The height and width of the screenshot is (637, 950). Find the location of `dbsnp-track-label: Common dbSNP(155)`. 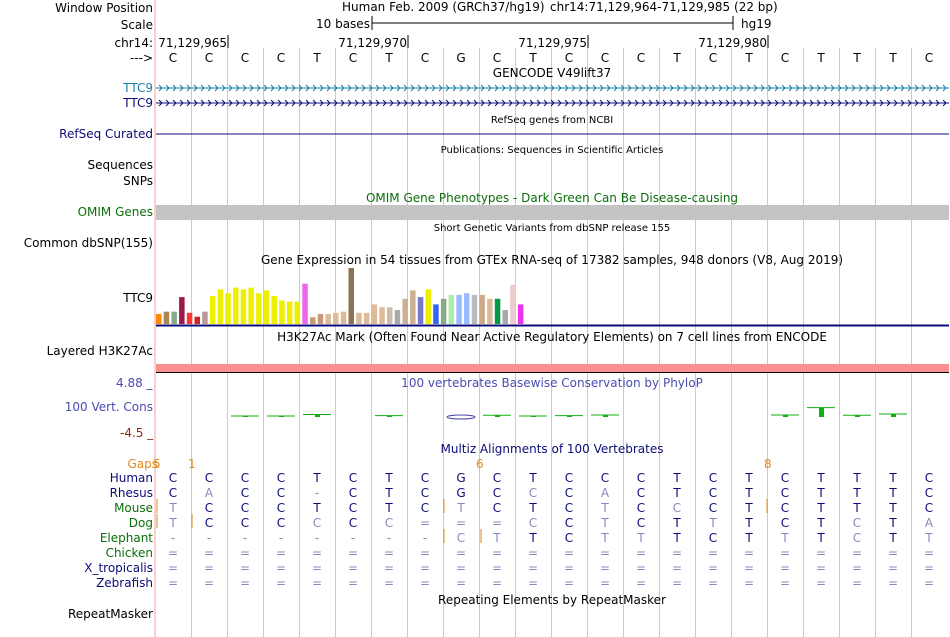

dbsnp-track-label: Common dbSNP(155) is located at coordinates (88, 243).